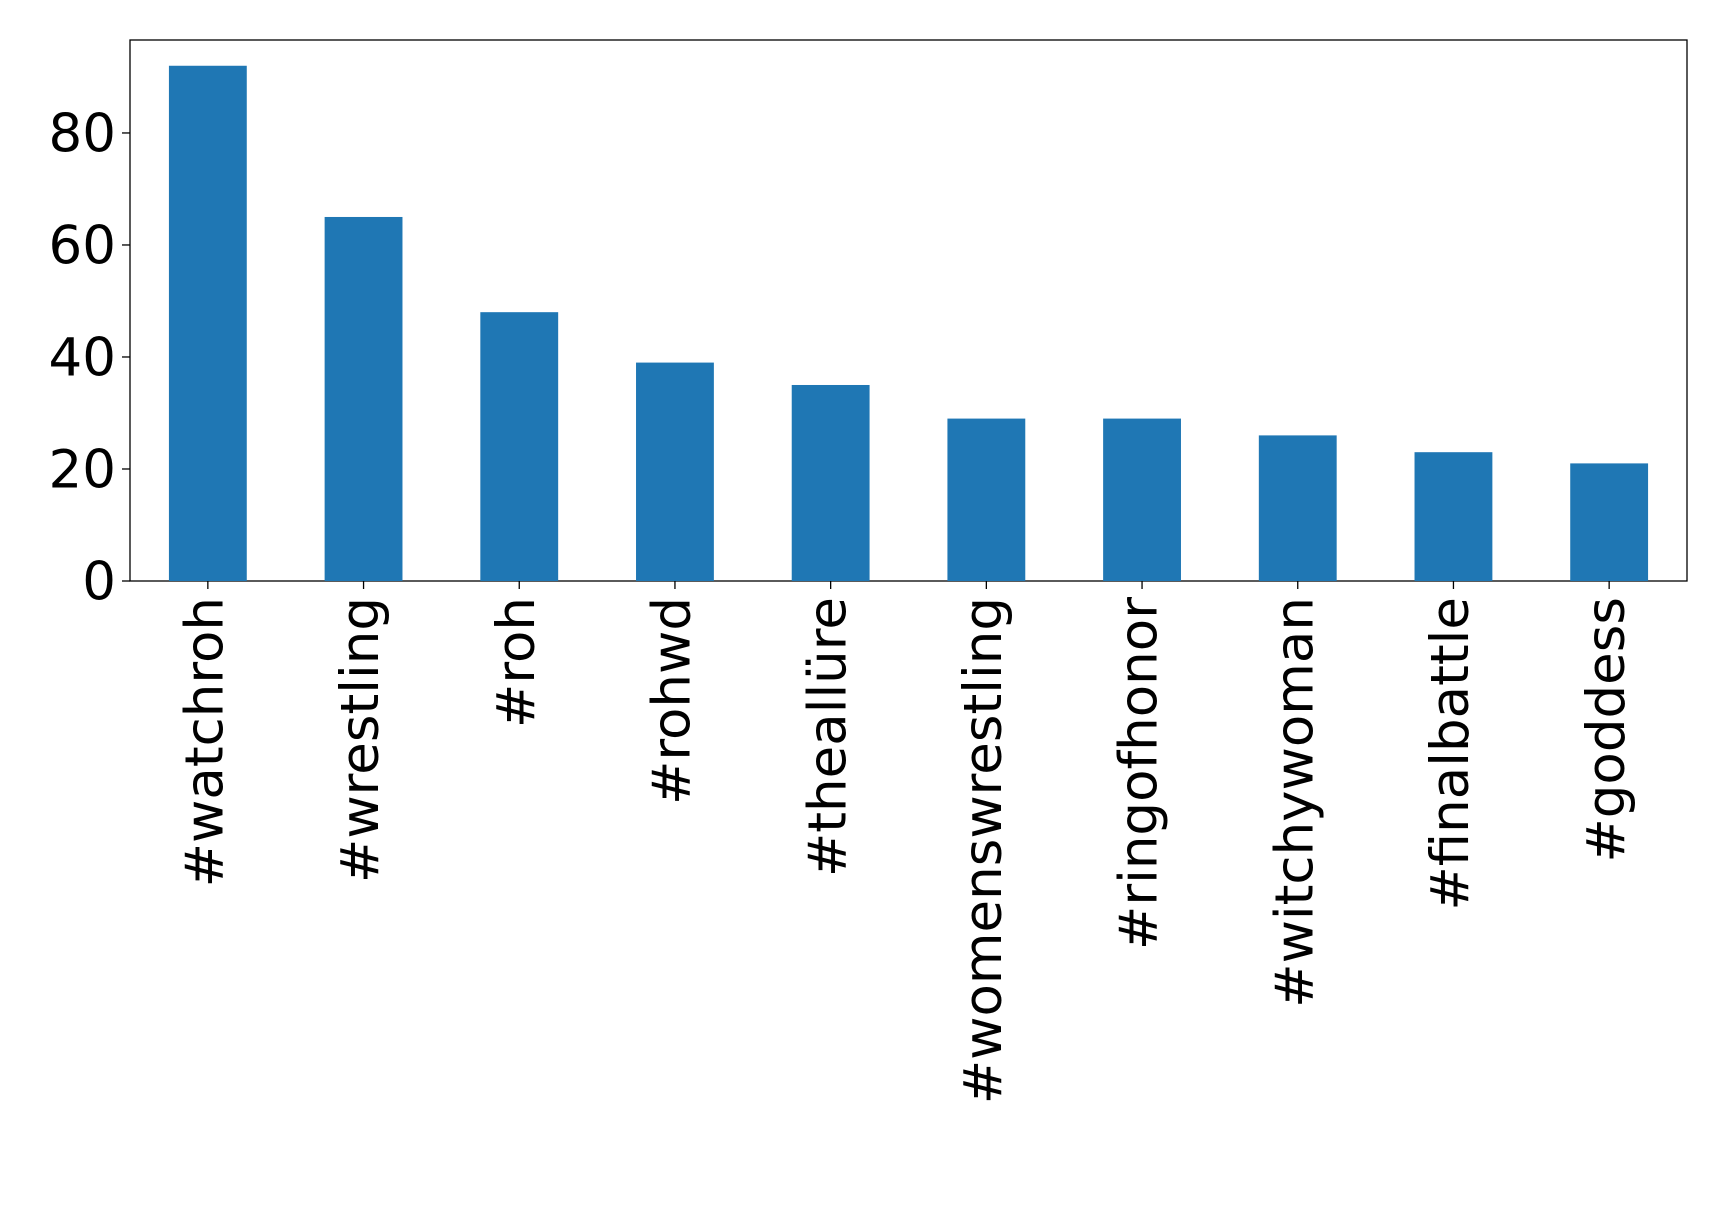 This screenshot has height=1226, width=1719. I want to click on x-tick-label: #wrestling, so click(360, 740).